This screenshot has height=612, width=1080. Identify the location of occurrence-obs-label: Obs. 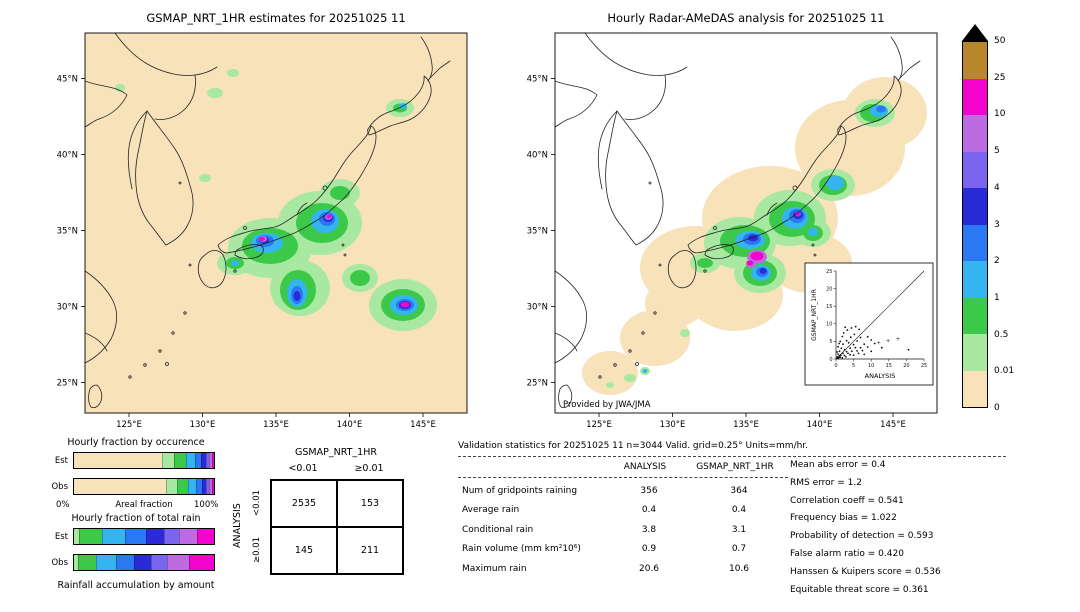
(59, 487).